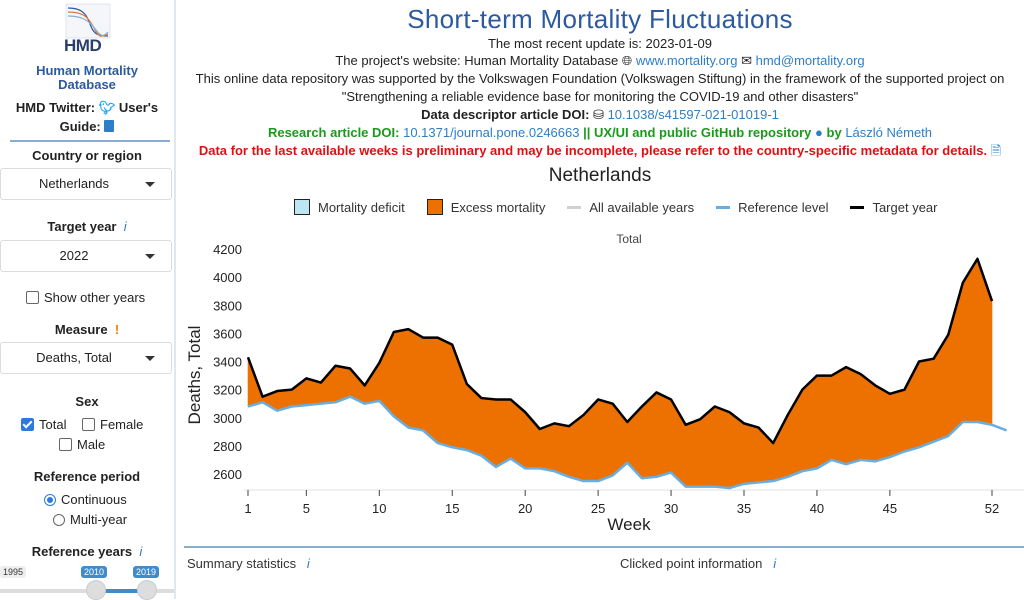  What do you see at coordinates (86, 358) in the screenshot?
I see `measure-select: Deaths, Total` at bounding box center [86, 358].